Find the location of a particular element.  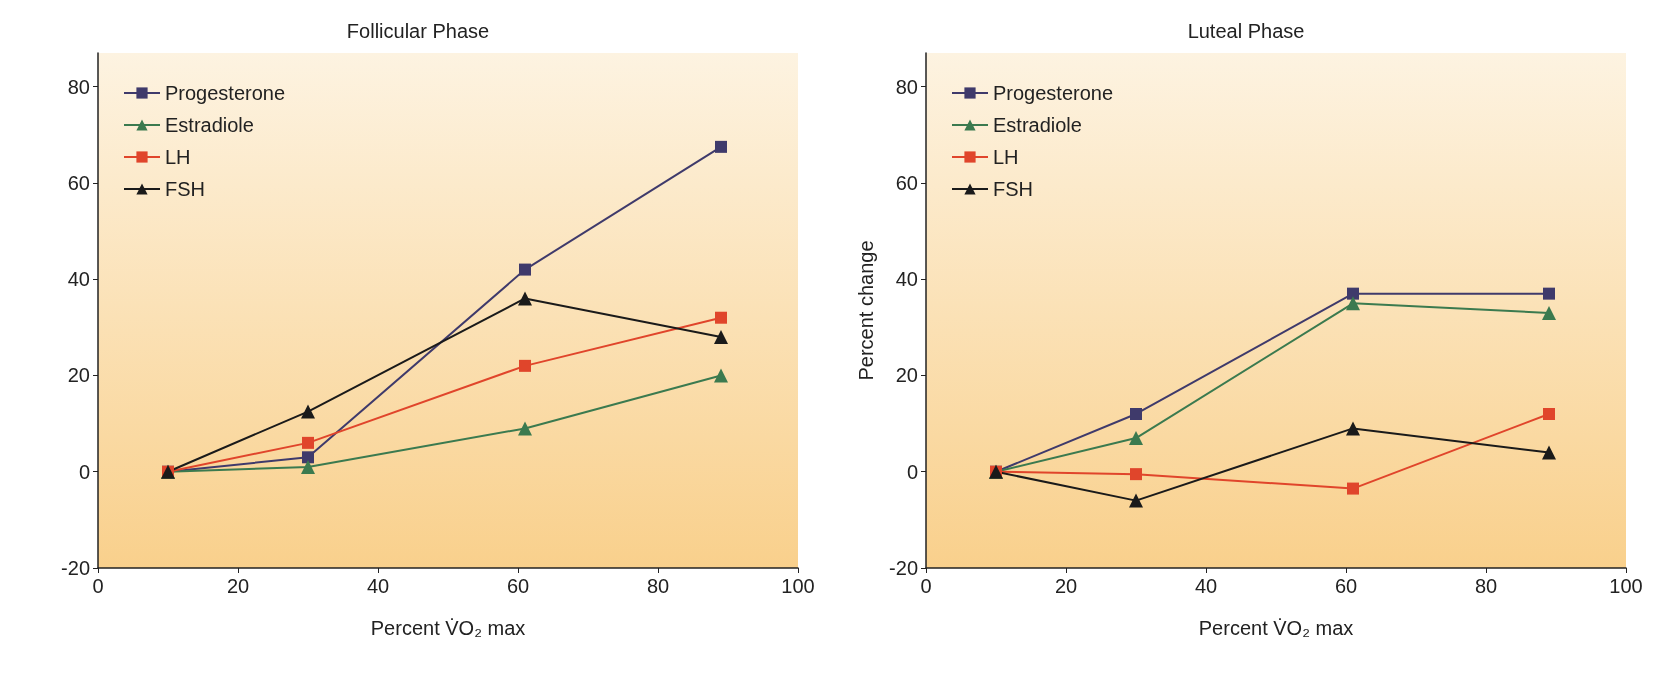

chart-title: Follicular Phase is located at coordinates (418, 31).